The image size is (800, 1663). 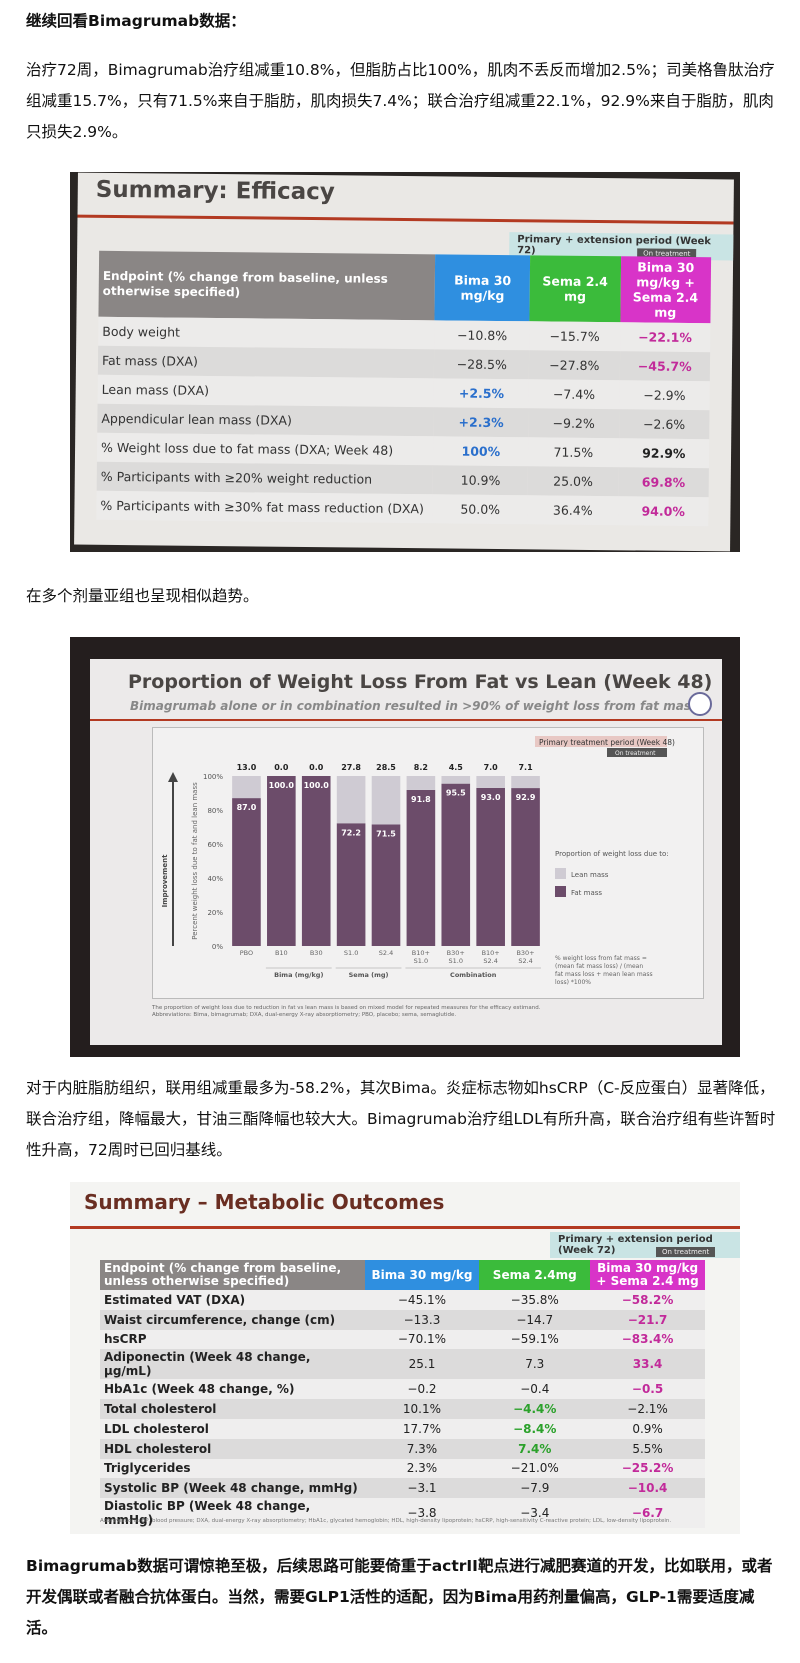 I want to click on group-label: Sema (mg), so click(x=369, y=975).